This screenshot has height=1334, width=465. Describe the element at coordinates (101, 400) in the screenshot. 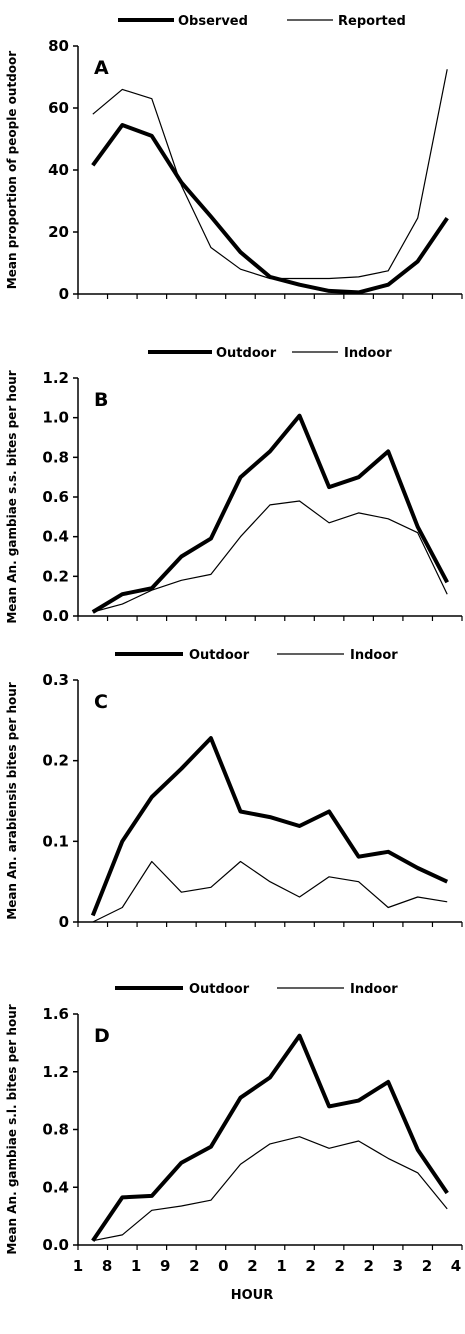

I see `panel-label: B` at that location.